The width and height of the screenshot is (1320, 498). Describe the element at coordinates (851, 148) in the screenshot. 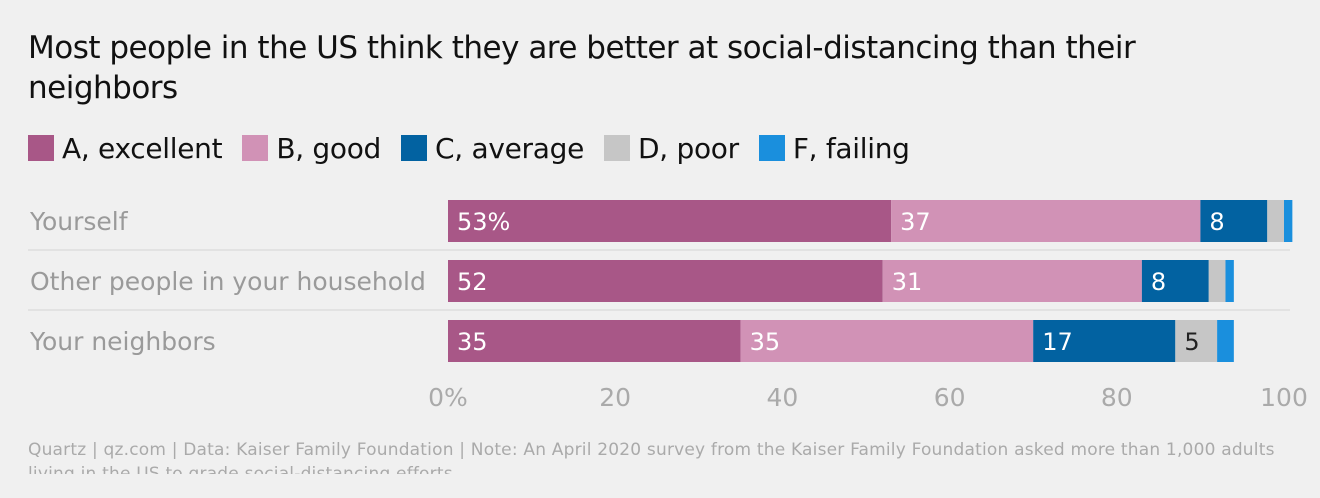

I see `legend-label: F, failing` at that location.